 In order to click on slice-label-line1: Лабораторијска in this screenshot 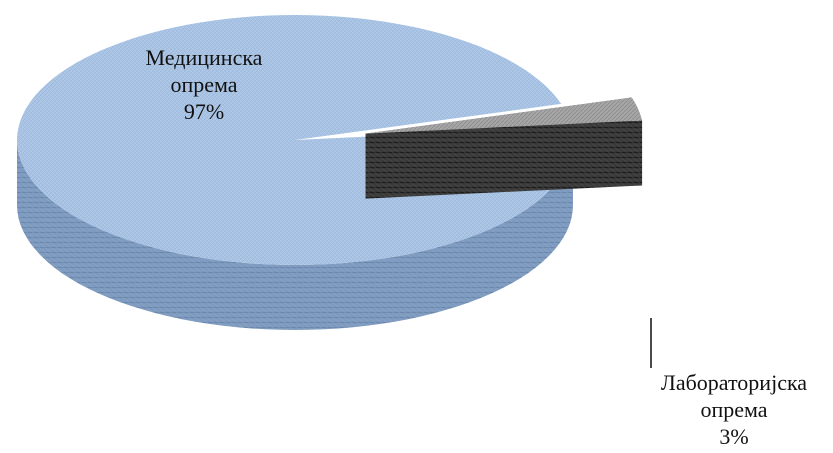, I will do `click(734, 382)`.